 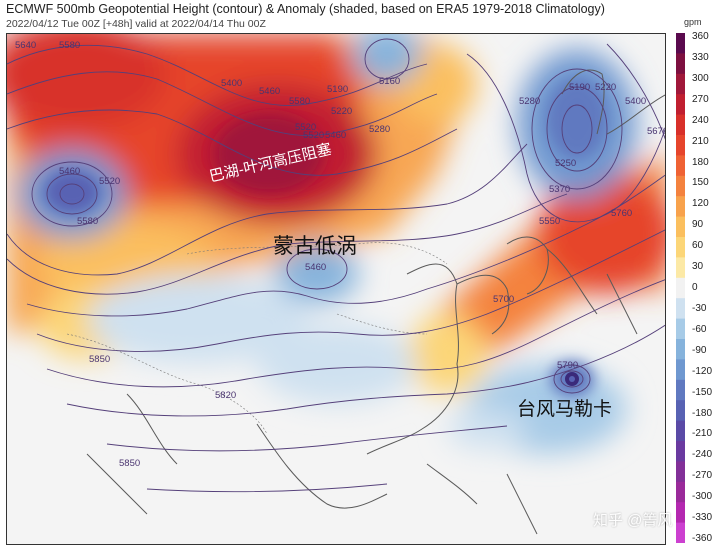 What do you see at coordinates (699, 350) in the screenshot?
I see `colorbar-tick-label: -90` at bounding box center [699, 350].